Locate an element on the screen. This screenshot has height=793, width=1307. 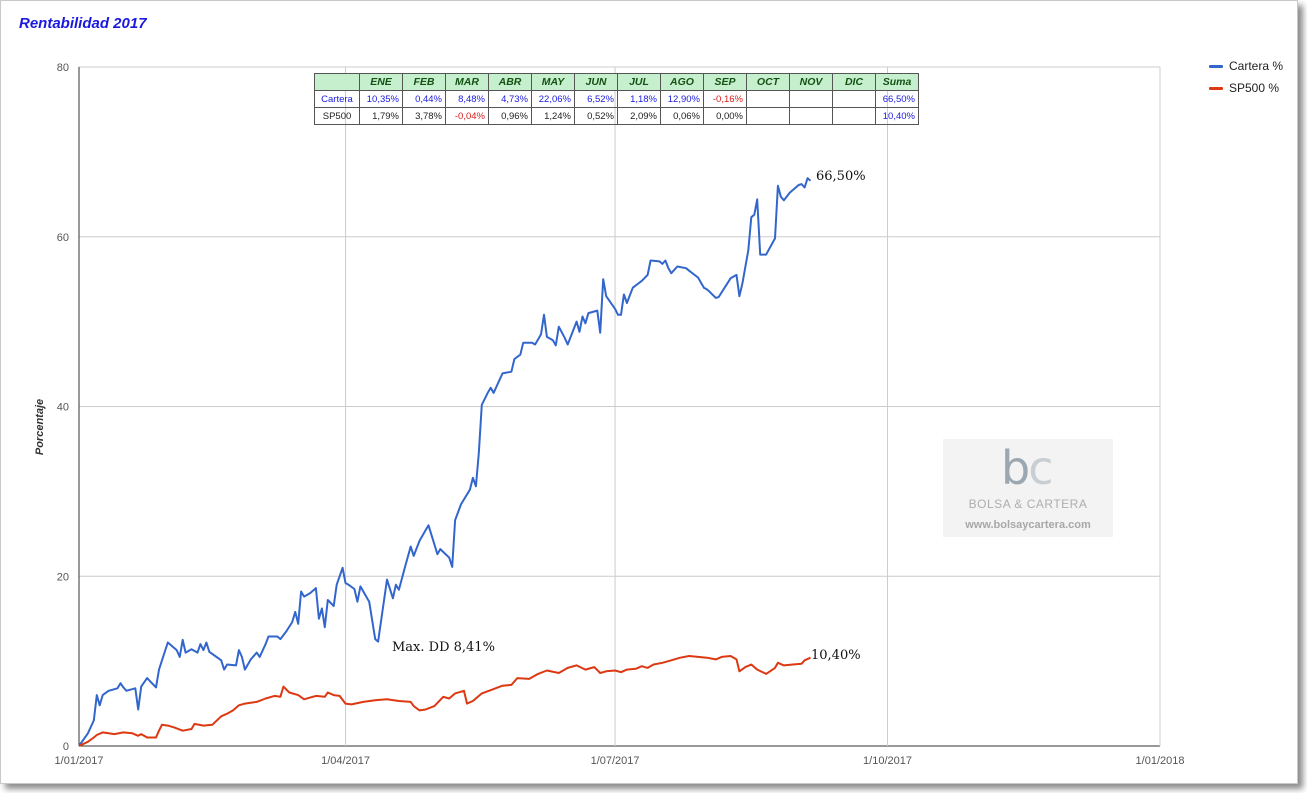
table-cell: 6,52% is located at coordinates (596, 99).